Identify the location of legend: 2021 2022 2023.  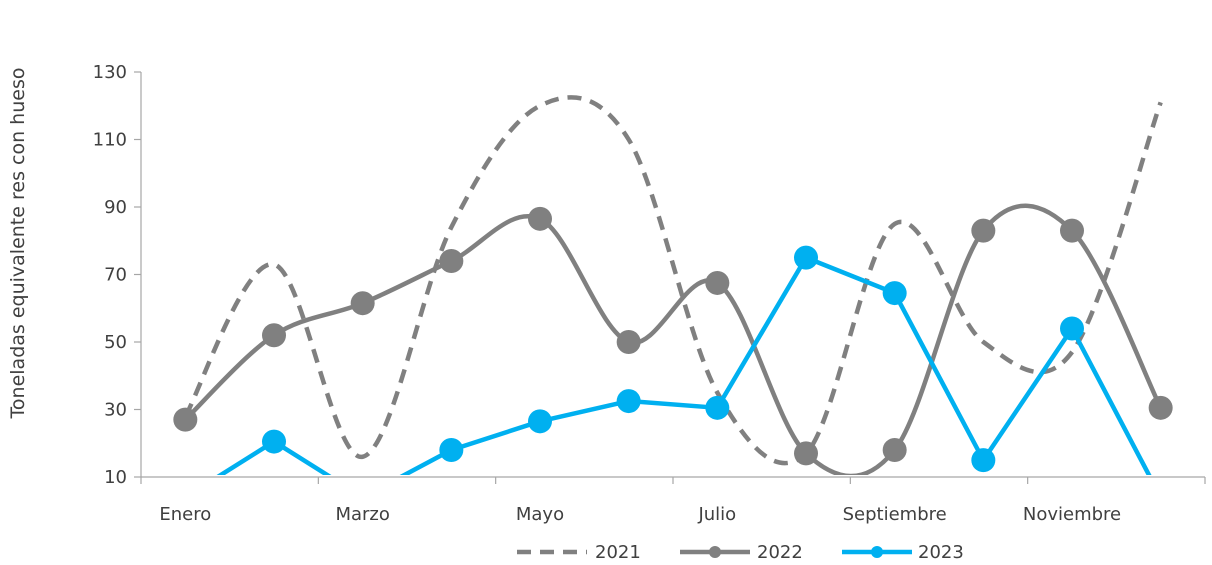
(740, 552).